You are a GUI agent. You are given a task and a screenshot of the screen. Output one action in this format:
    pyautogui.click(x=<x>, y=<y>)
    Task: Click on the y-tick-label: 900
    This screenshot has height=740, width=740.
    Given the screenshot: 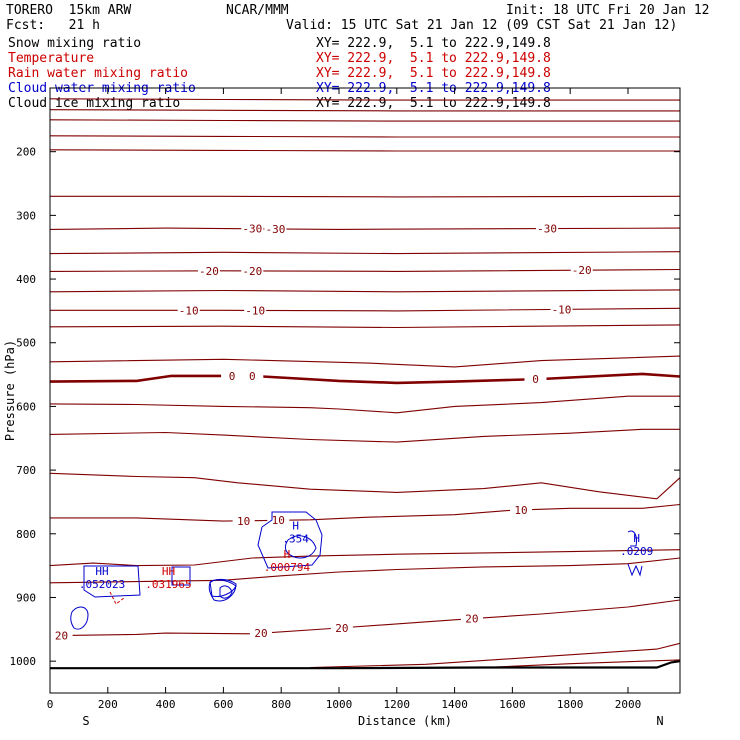 What is the action you would take?
    pyautogui.click(x=26, y=597)
    